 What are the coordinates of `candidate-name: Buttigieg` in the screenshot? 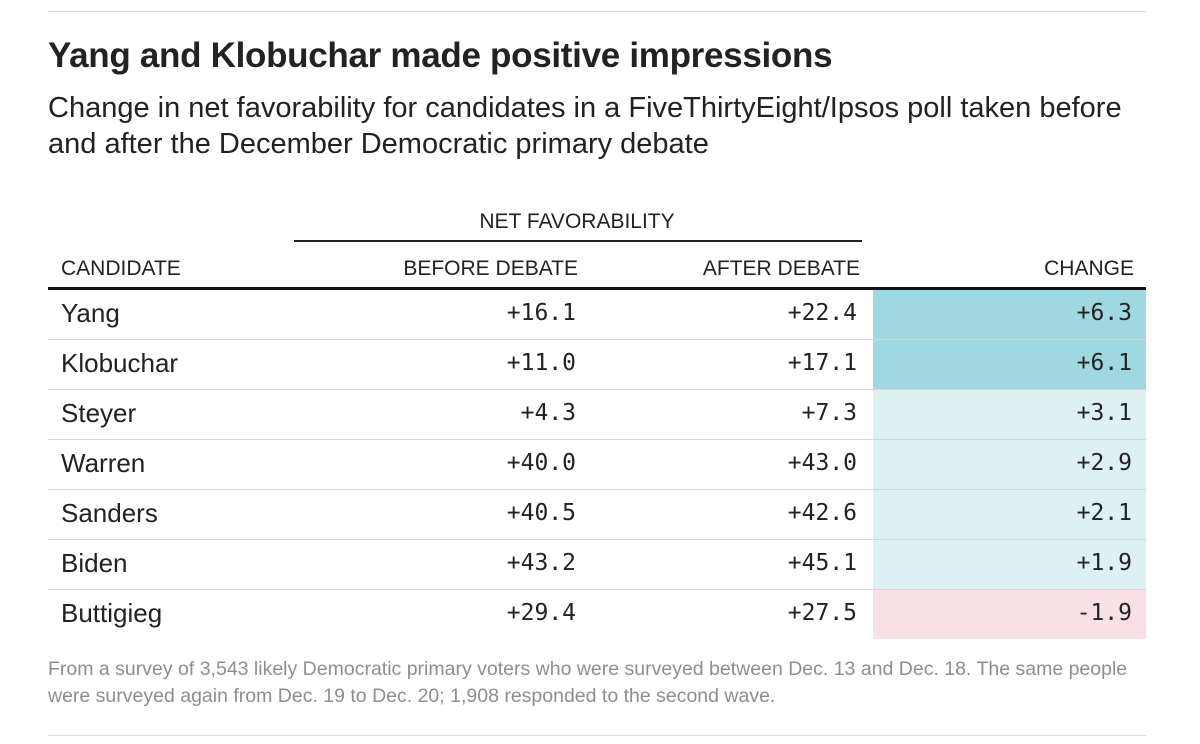 It's located at (112, 613).